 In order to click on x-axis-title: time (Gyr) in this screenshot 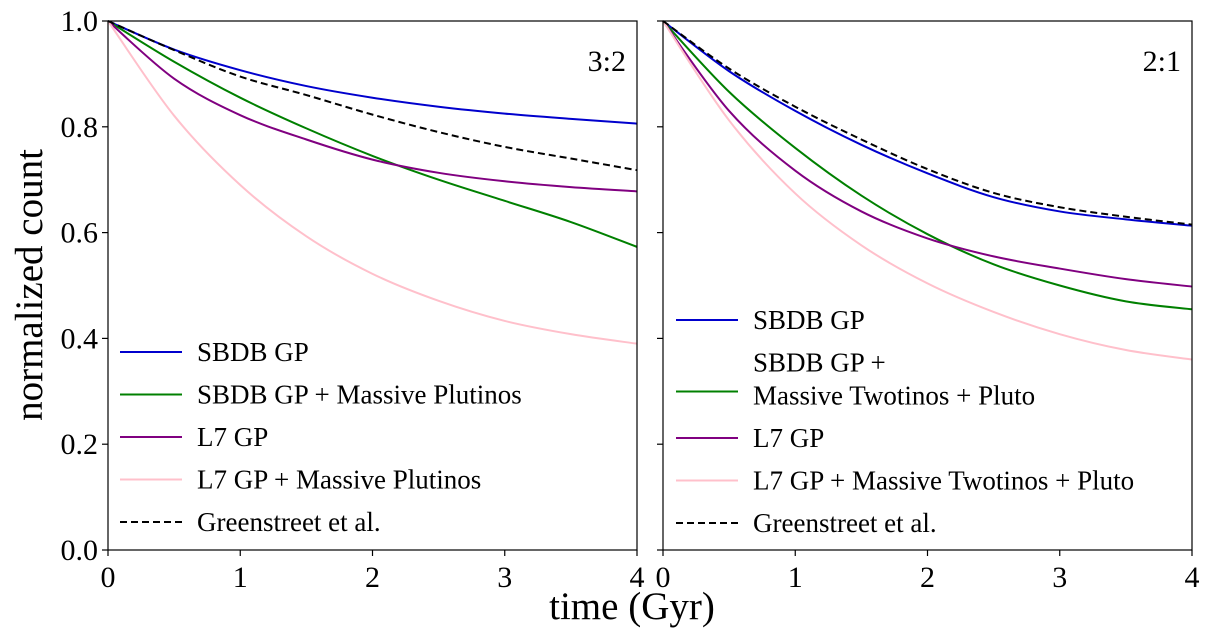, I will do `click(632, 606)`.